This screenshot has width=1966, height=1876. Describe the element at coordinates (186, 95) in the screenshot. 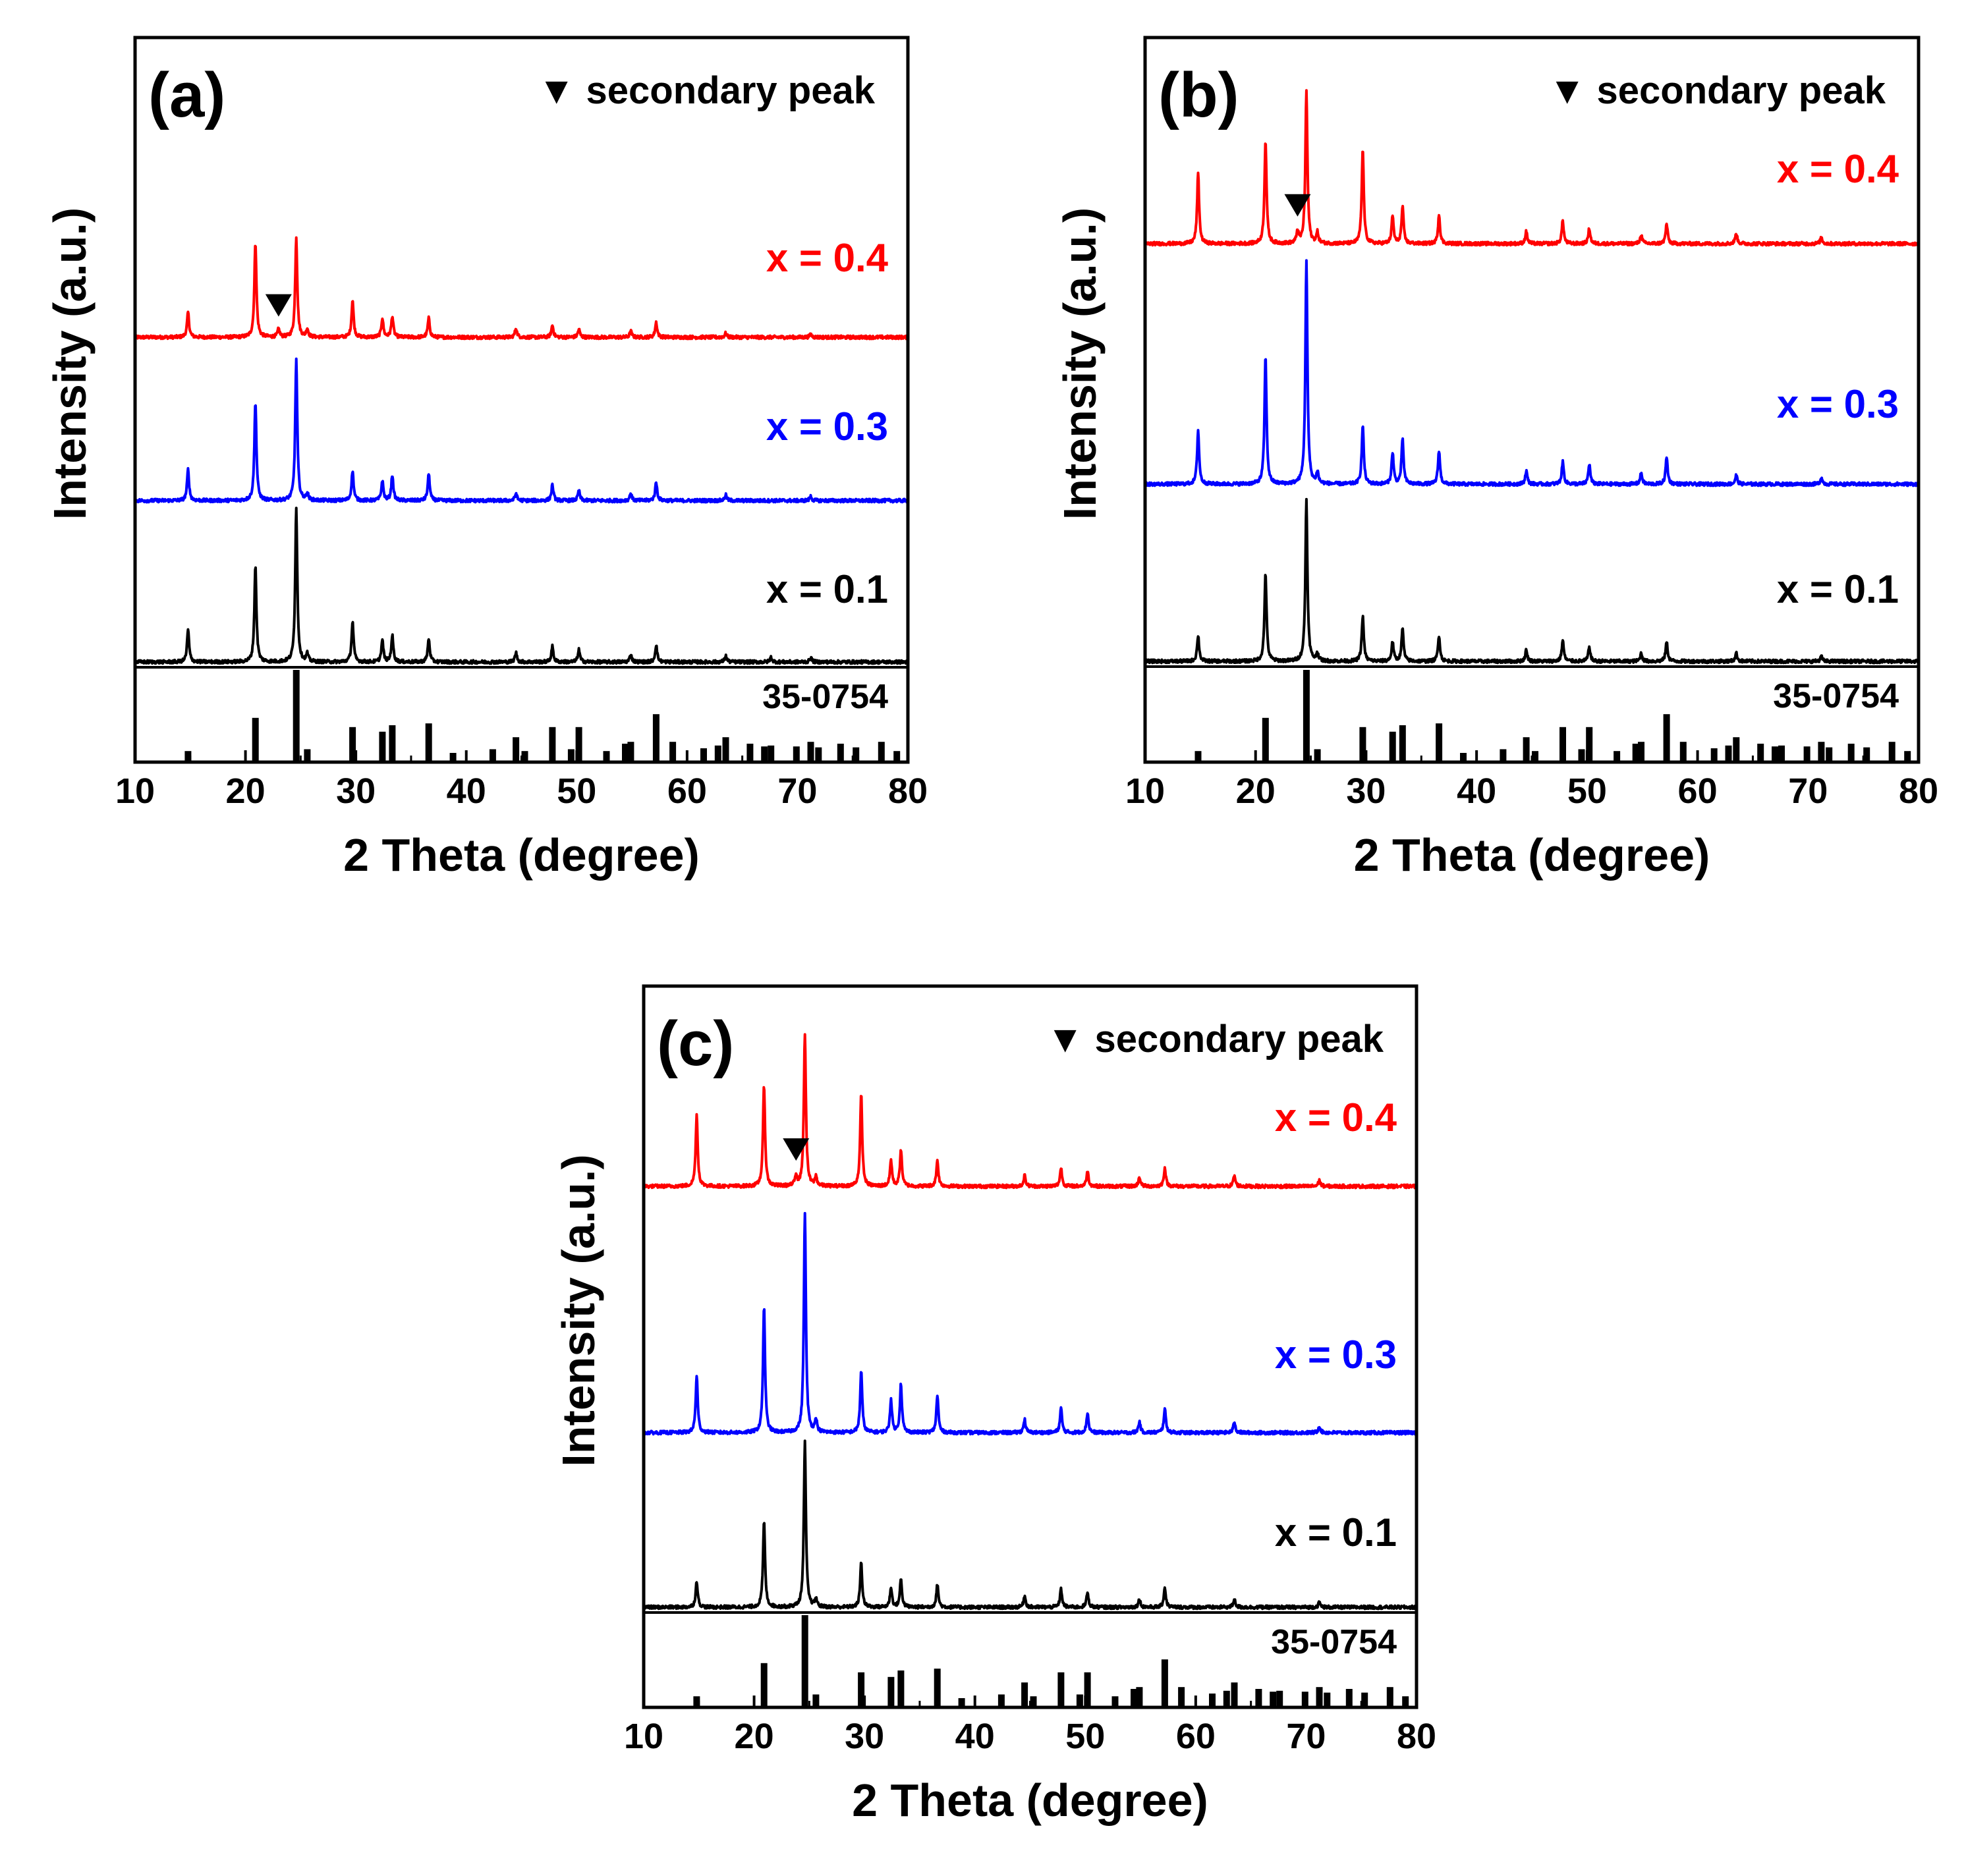

I see `panel-label: (a)` at that location.